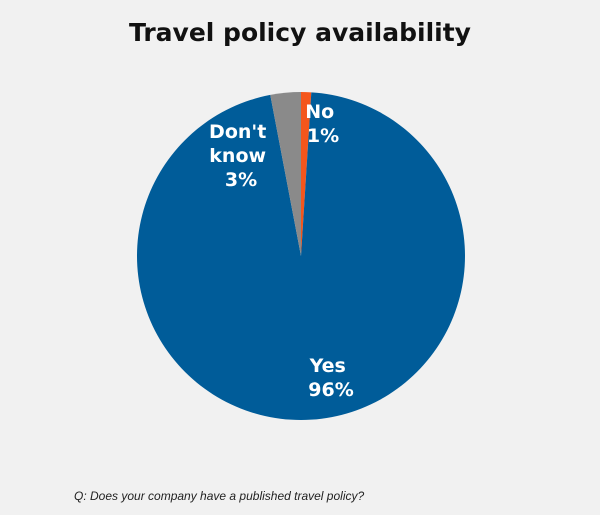 The height and width of the screenshot is (515, 600). I want to click on slice-label-no-name: No, so click(319, 112).